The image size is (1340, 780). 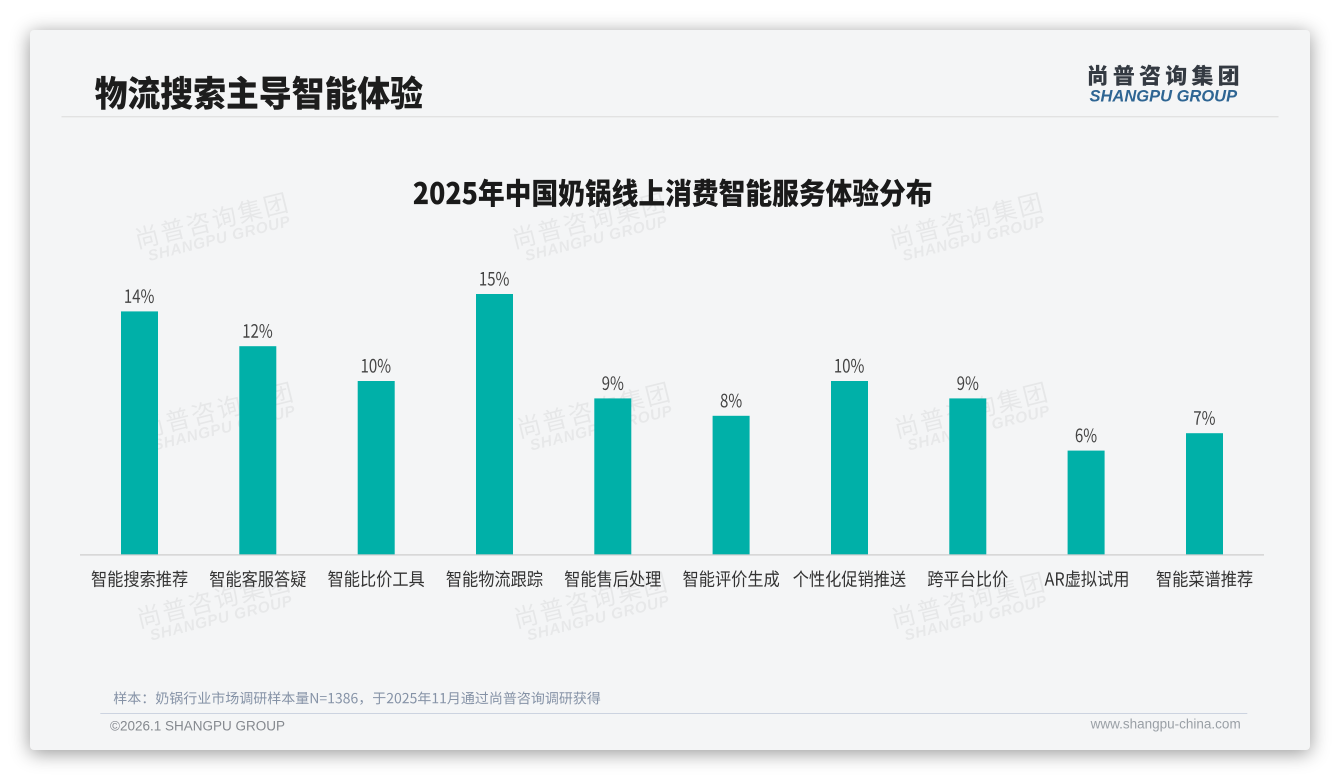 What do you see at coordinates (197, 726) in the screenshot?
I see `svg-text: ©2026.1 SHANGPU GROUP` at bounding box center [197, 726].